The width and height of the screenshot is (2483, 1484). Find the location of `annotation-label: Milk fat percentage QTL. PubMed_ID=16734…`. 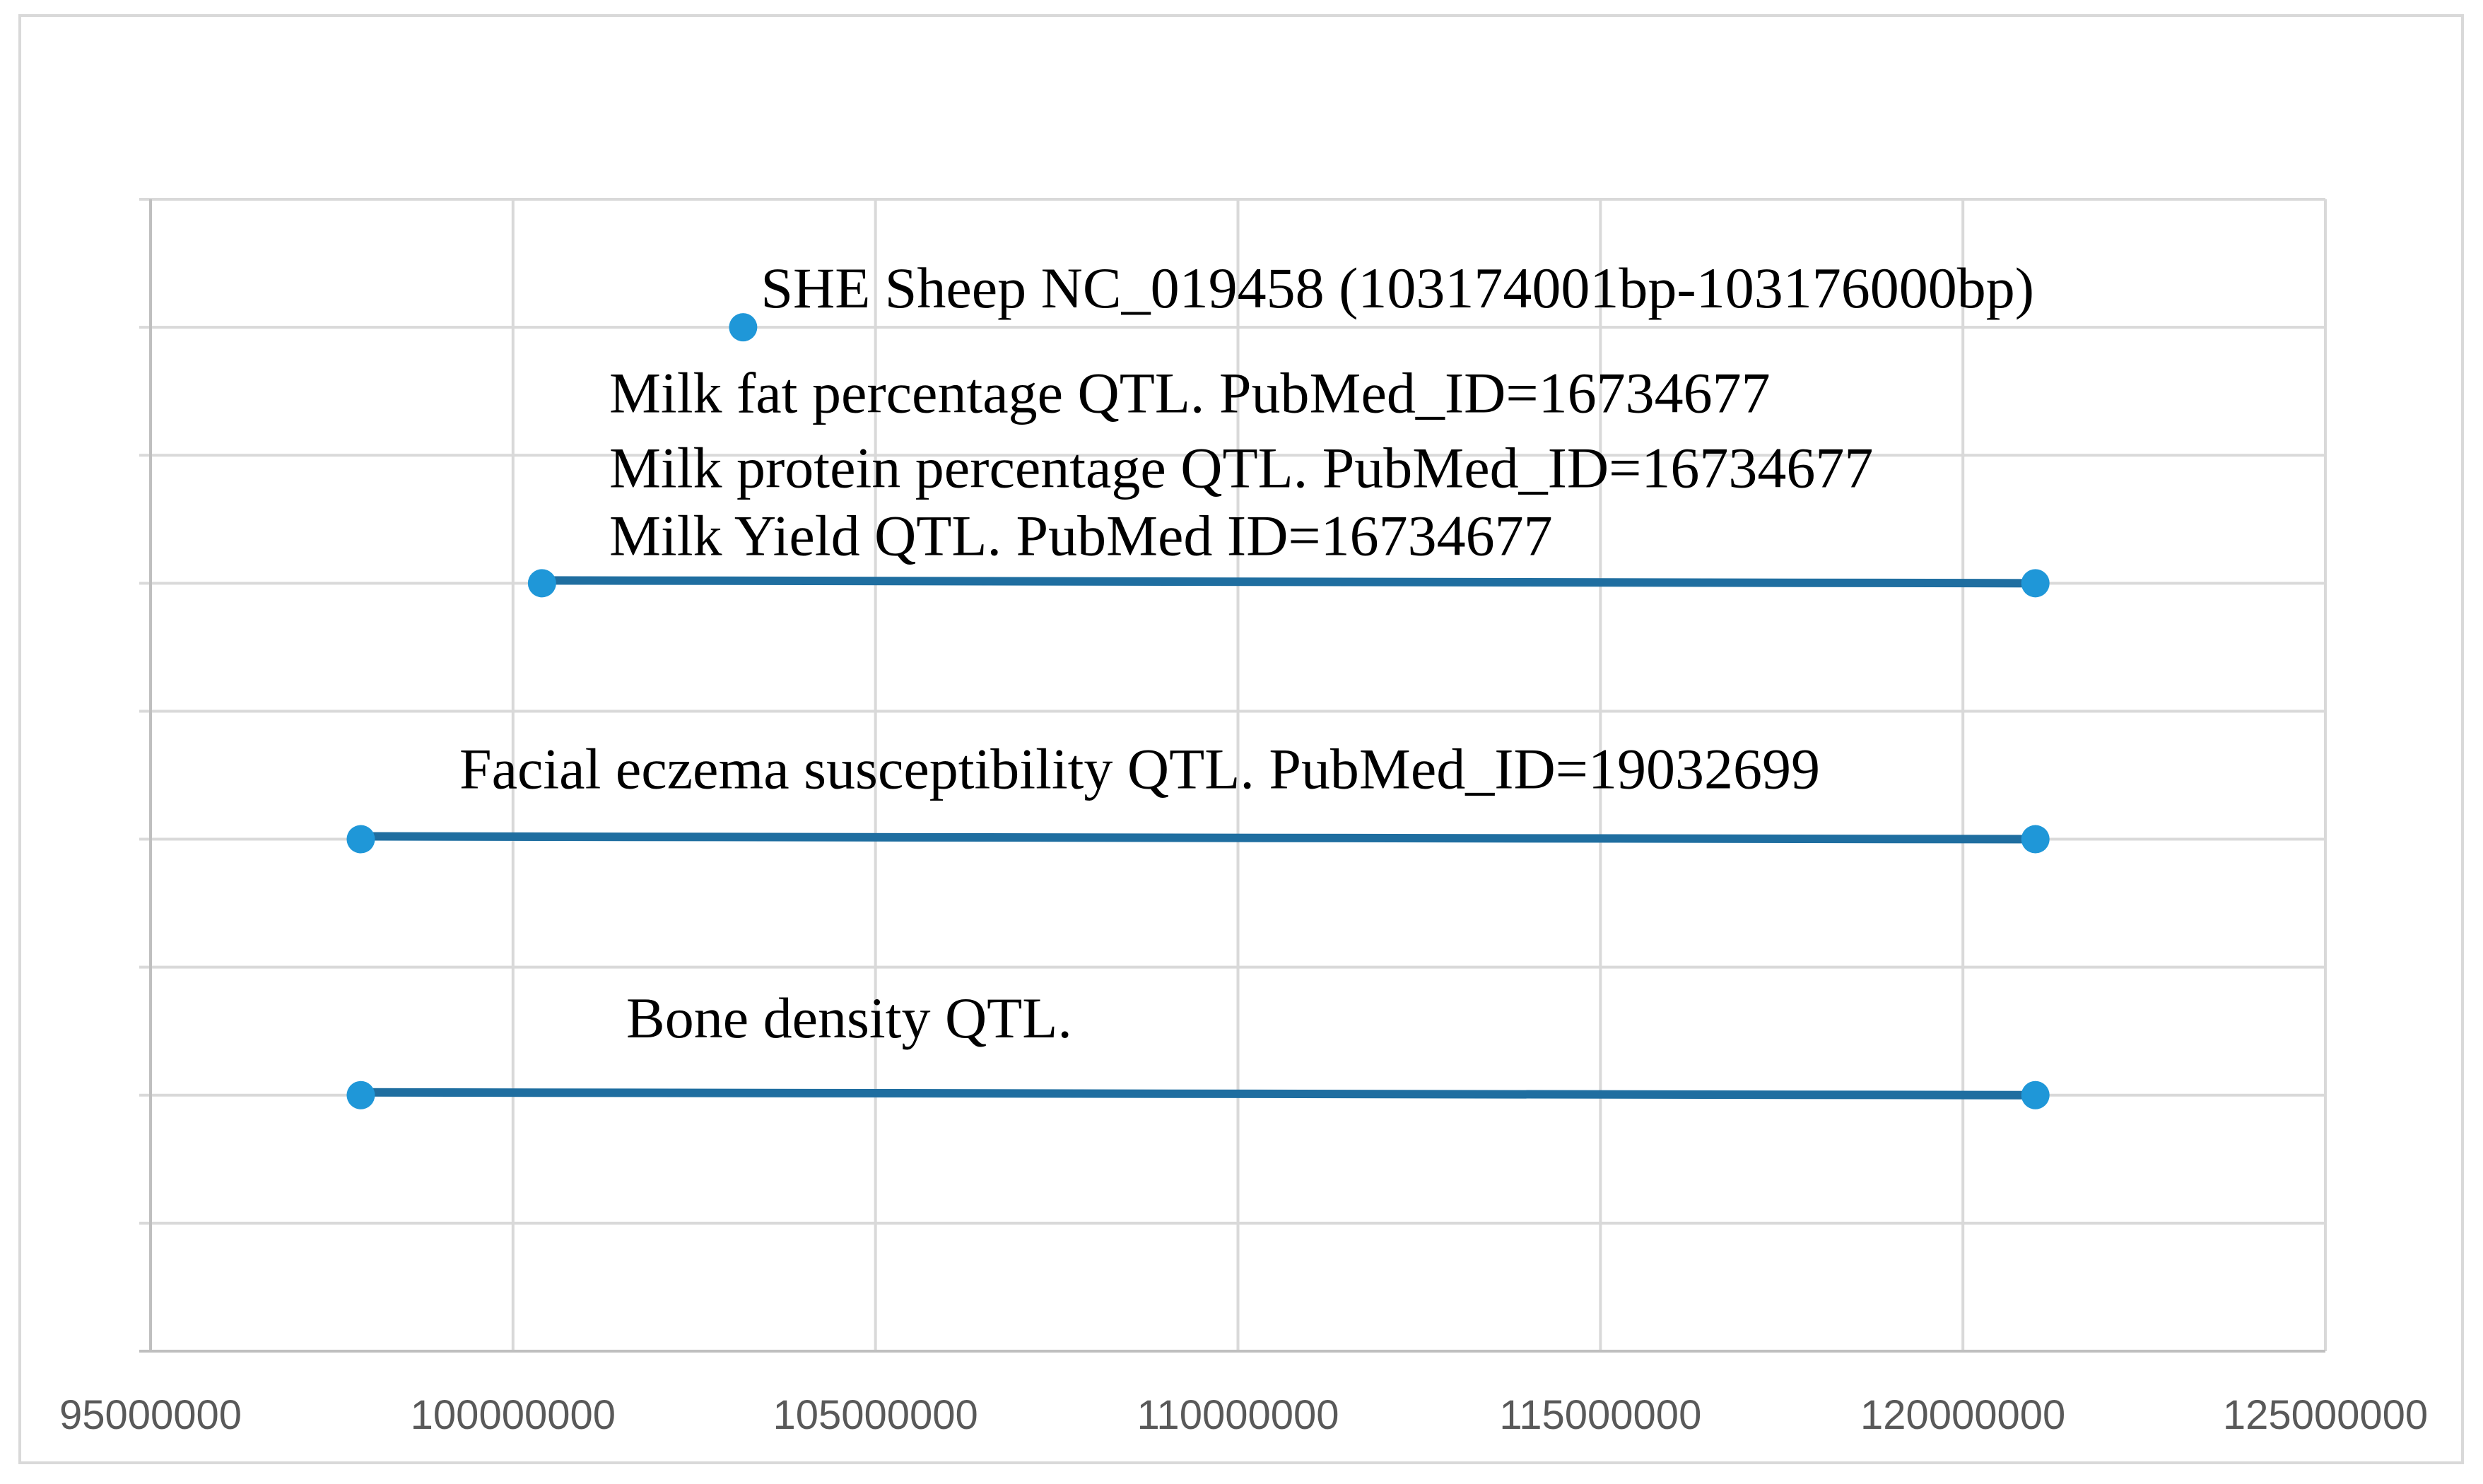

annotation-label: Milk fat percentage QTL. PubMed_ID=16734… is located at coordinates (1190, 392).